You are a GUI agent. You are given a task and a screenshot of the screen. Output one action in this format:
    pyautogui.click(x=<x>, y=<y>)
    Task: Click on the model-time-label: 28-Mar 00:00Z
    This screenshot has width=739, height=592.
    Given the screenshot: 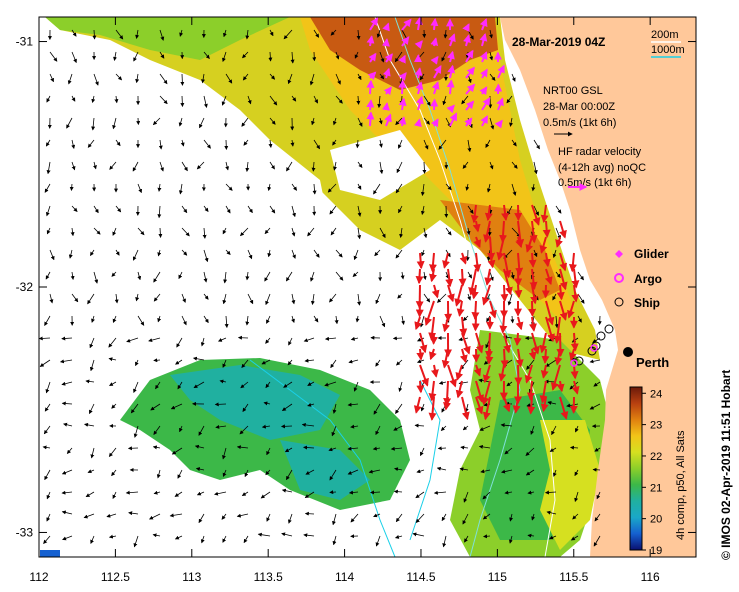 What is the action you would take?
    pyautogui.click(x=579, y=107)
    